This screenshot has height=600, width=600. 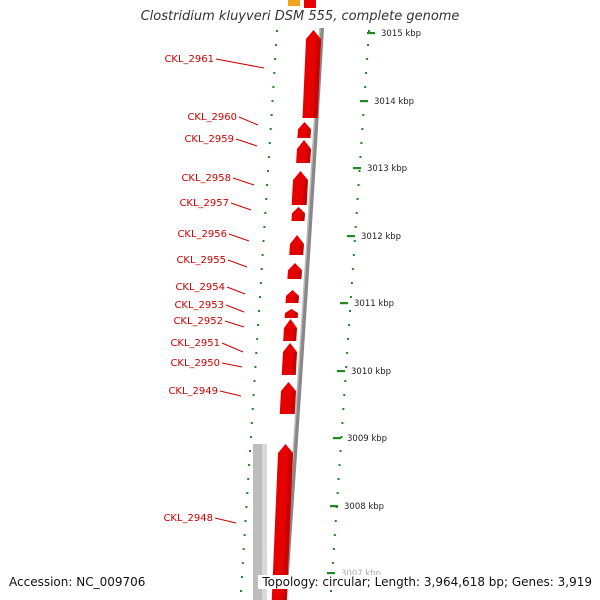 What do you see at coordinates (195, 343) in the screenshot?
I see `gene-label: CKL_2951` at bounding box center [195, 343].